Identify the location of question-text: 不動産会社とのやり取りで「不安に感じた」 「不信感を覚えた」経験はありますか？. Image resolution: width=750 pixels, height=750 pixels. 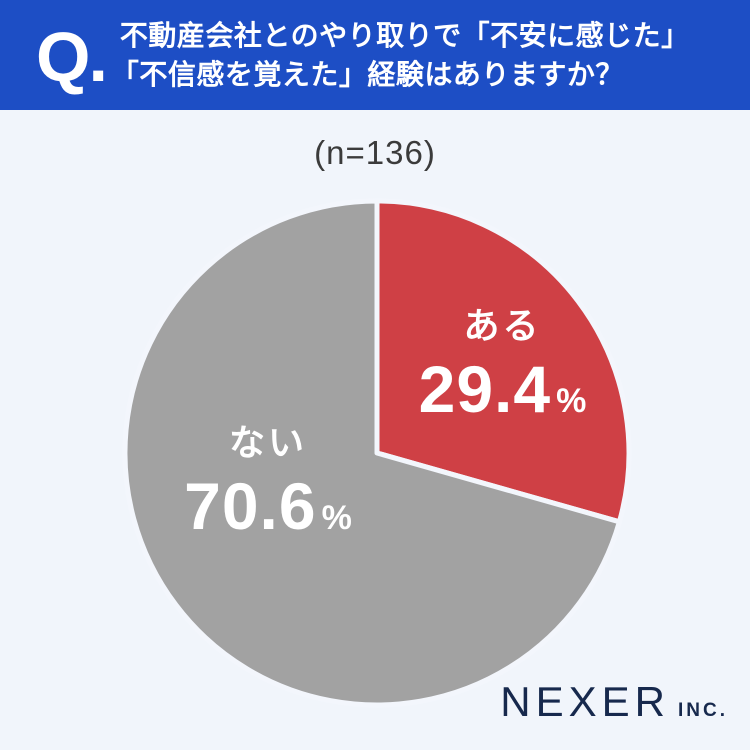
(400, 55).